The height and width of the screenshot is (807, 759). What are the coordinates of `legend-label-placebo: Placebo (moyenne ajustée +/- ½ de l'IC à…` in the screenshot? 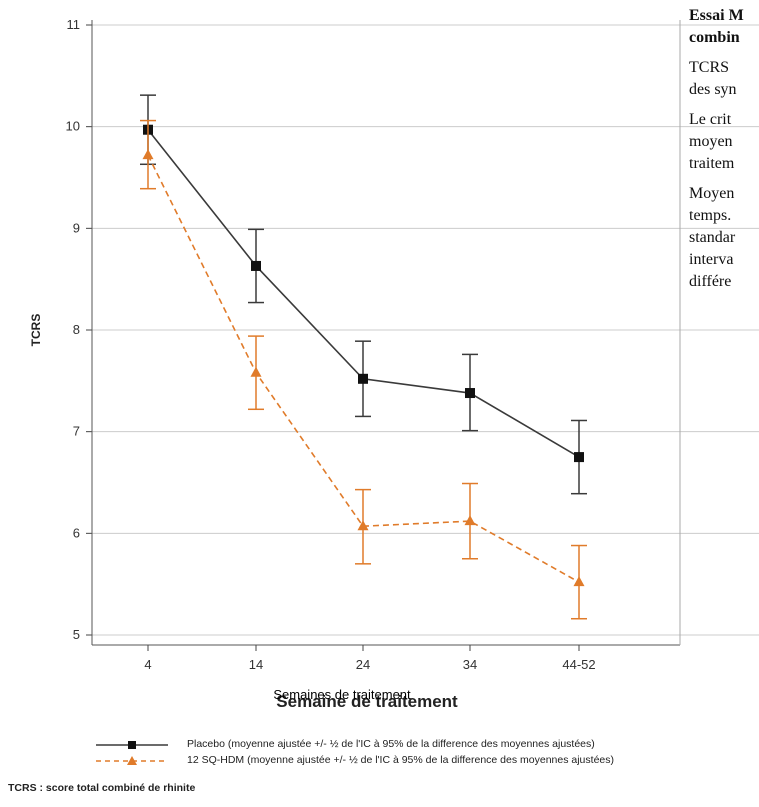 It's located at (391, 744).